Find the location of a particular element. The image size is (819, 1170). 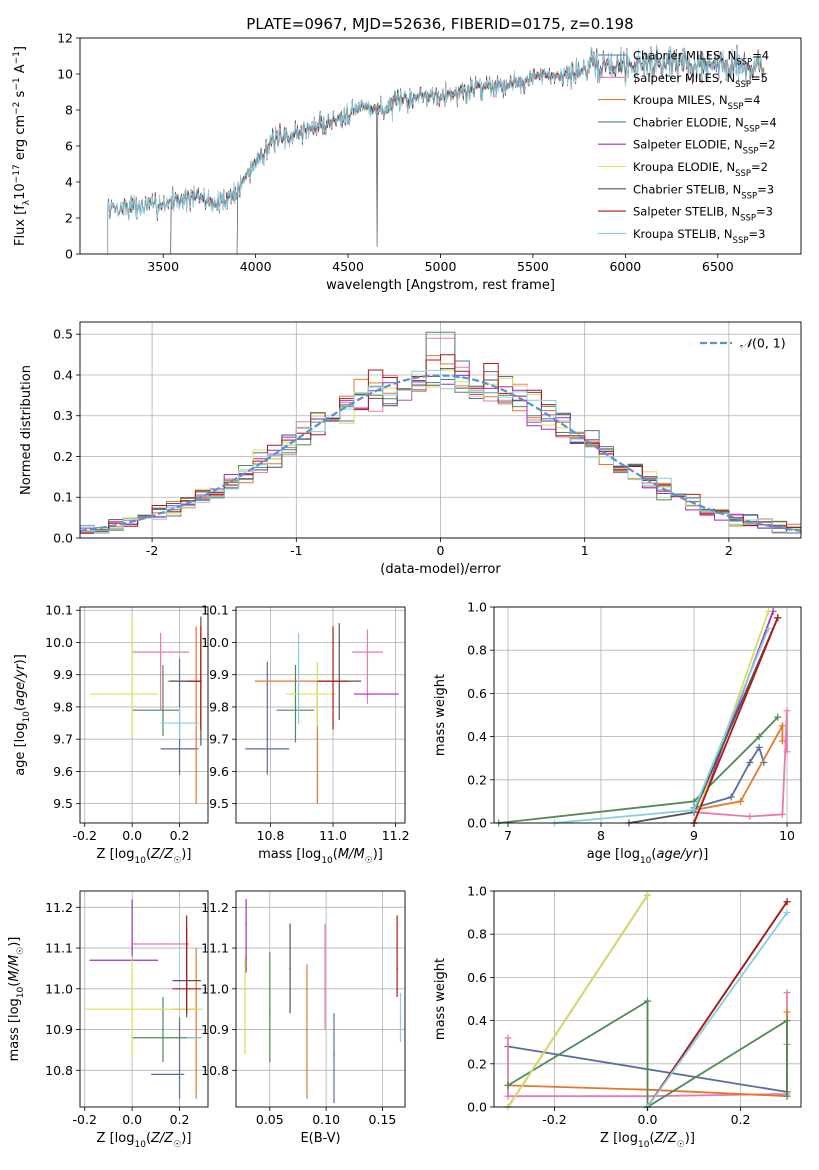

x-tick-label: -2 is located at coordinates (152, 550).